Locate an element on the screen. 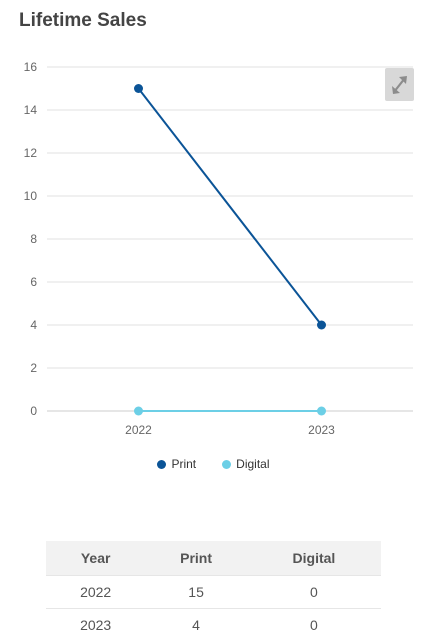 The height and width of the screenshot is (641, 427). y-tick-label: 10 is located at coordinates (31, 196).